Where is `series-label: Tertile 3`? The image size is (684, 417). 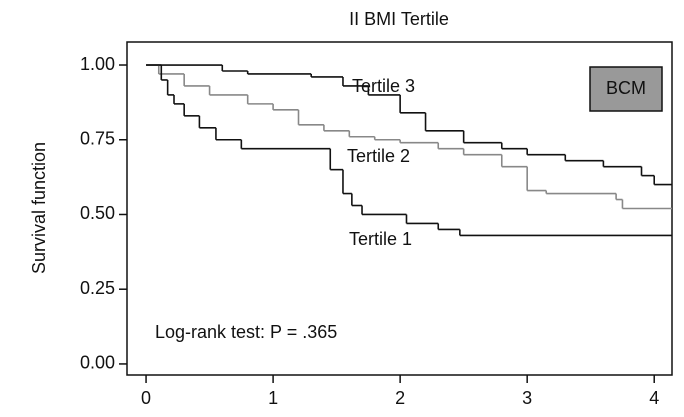 series-label: Tertile 3 is located at coordinates (383, 86).